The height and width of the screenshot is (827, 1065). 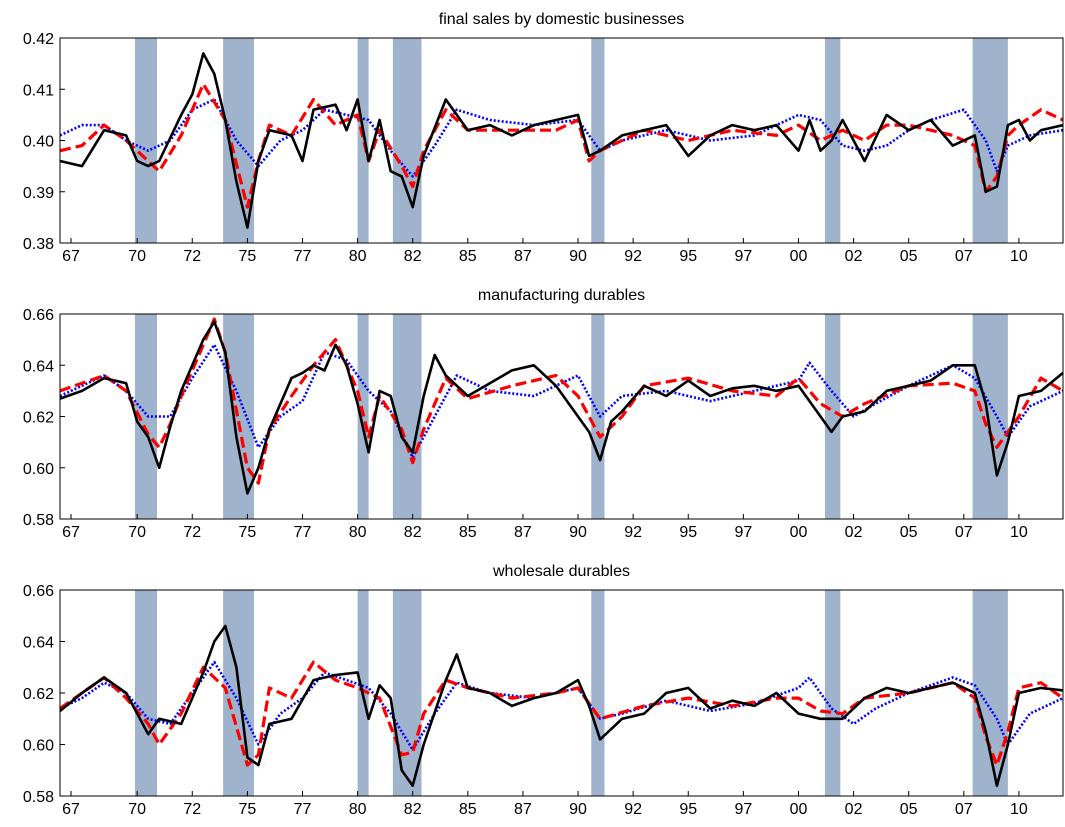 What do you see at coordinates (38, 90) in the screenshot?
I see `y-tick-label: 0.41` at bounding box center [38, 90].